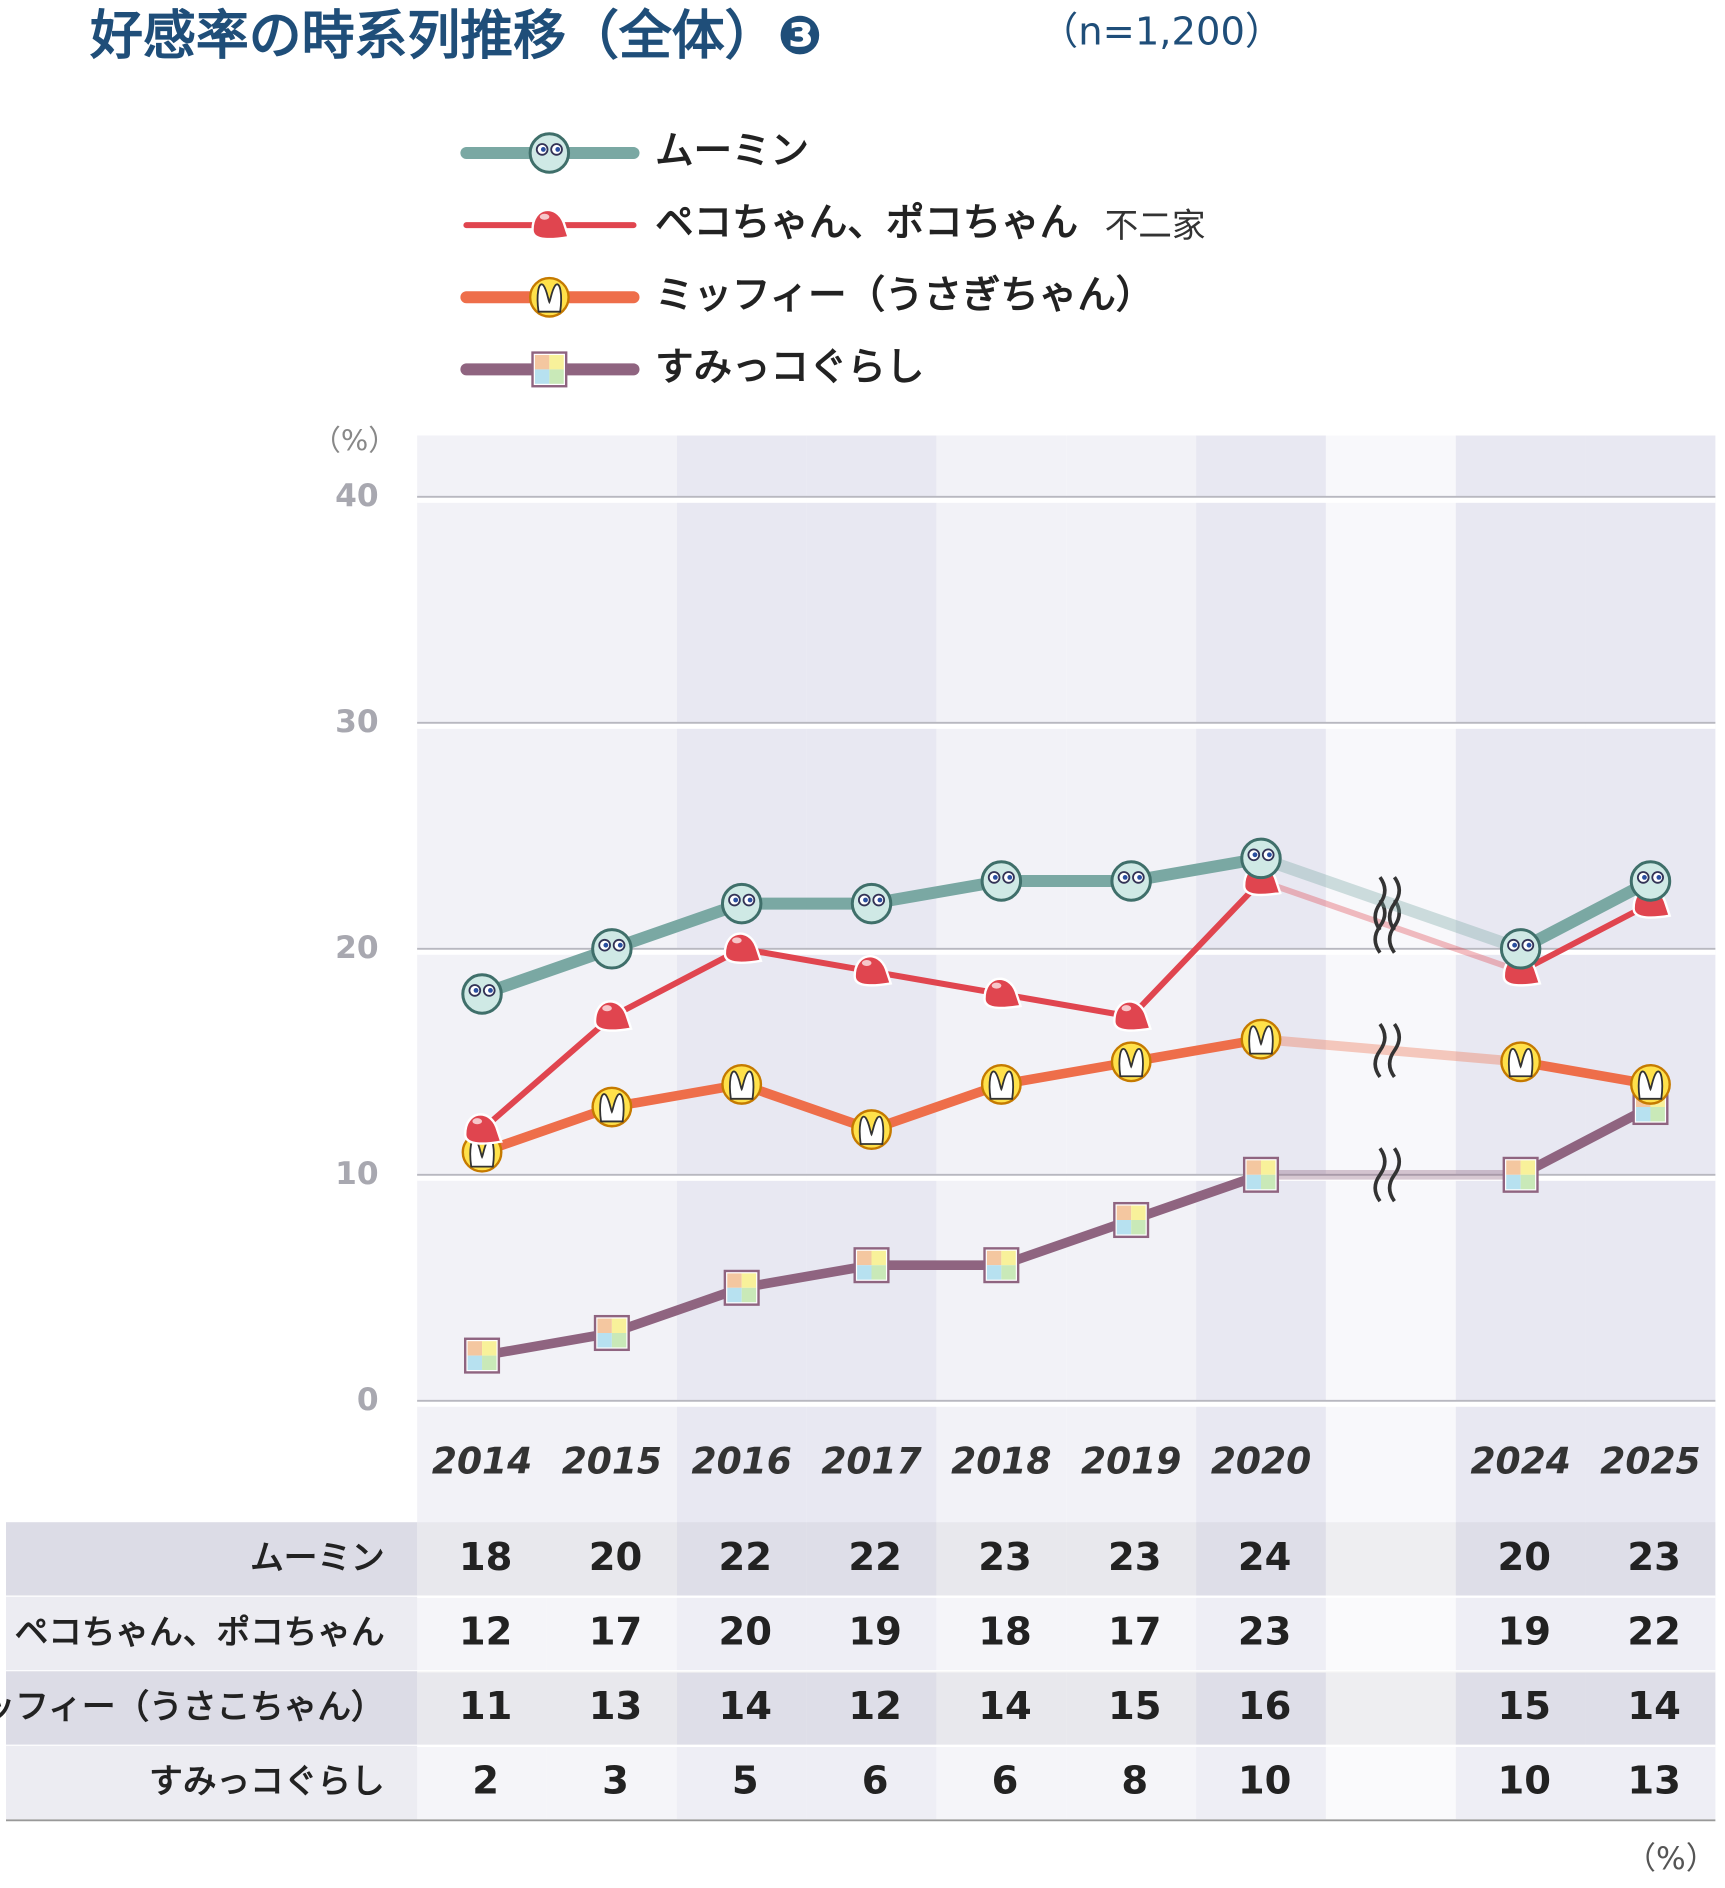 This screenshot has width=1725, height=1888. Describe the element at coordinates (1066, 1634) in the screenshot. I see `row-stripe` at that location.